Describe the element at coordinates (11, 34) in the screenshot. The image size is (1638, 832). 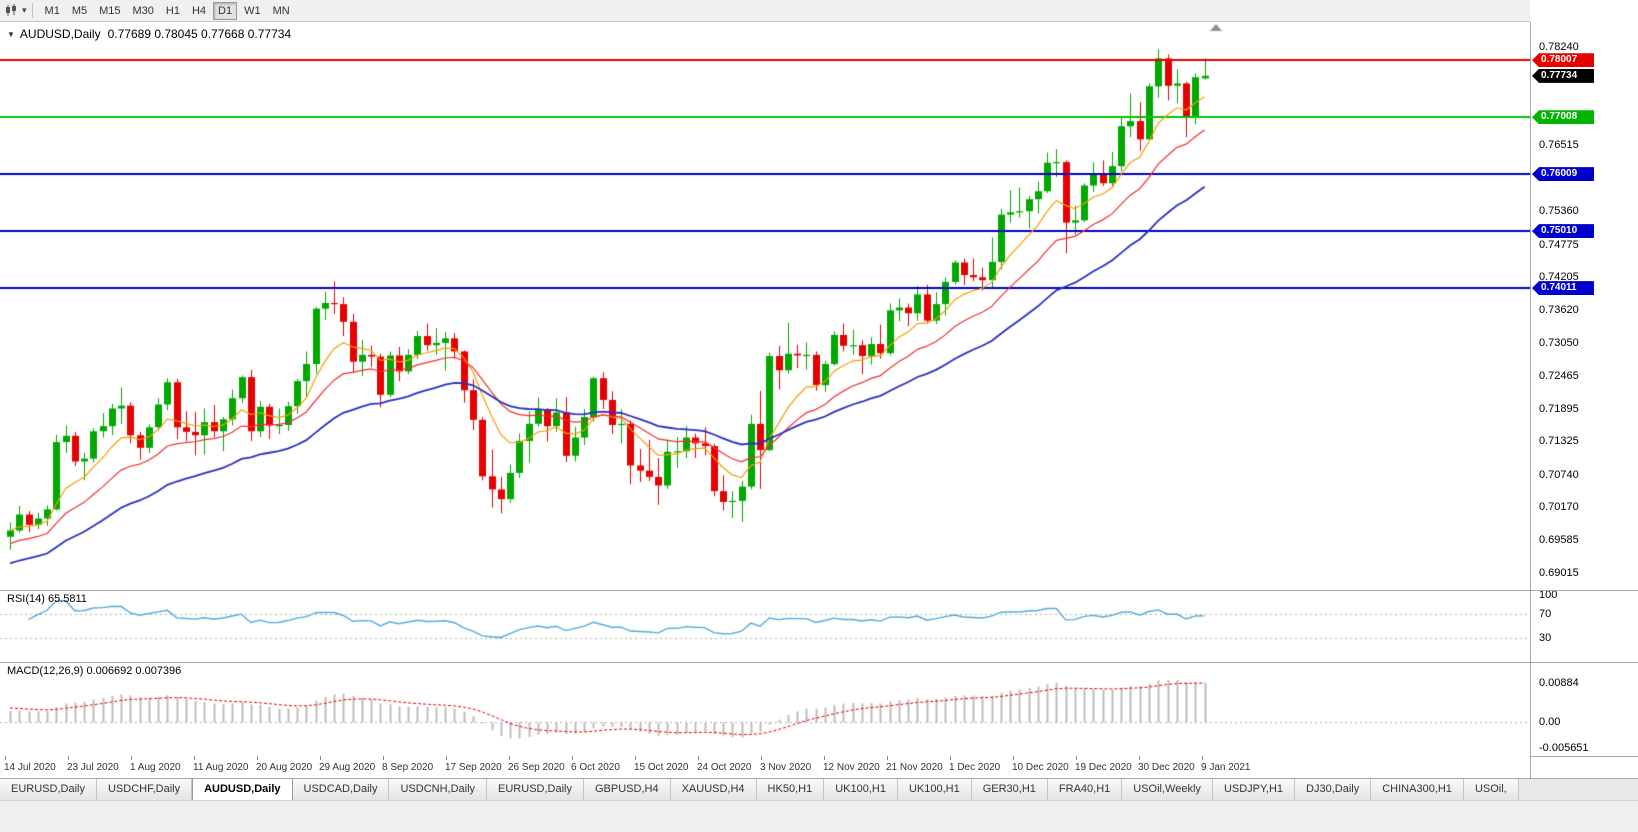
I see `collapse-panel-icon: ▼` at that location.